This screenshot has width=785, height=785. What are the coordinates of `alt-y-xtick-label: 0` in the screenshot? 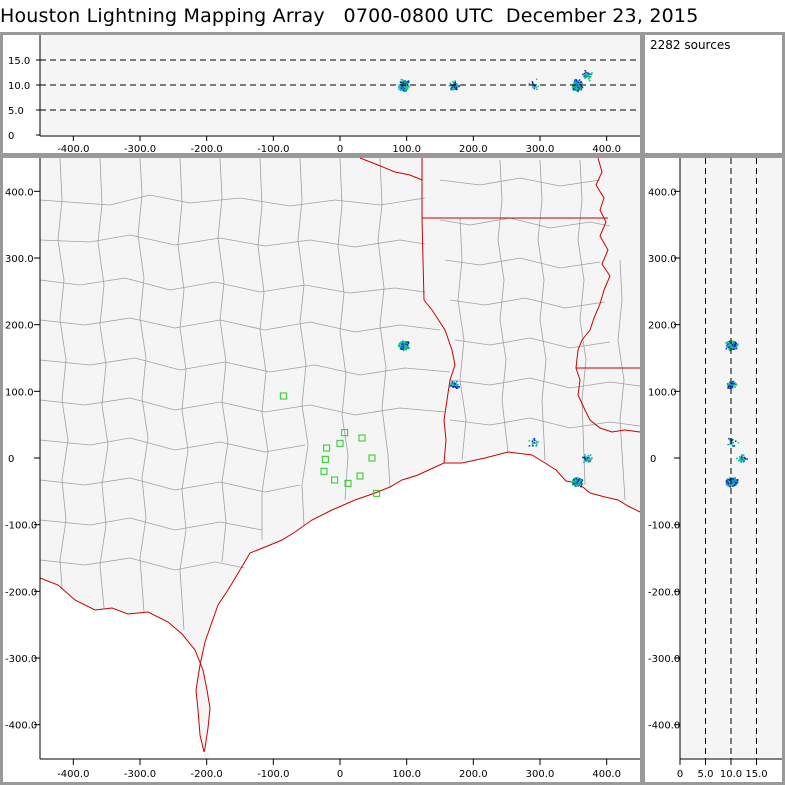 It's located at (680, 774).